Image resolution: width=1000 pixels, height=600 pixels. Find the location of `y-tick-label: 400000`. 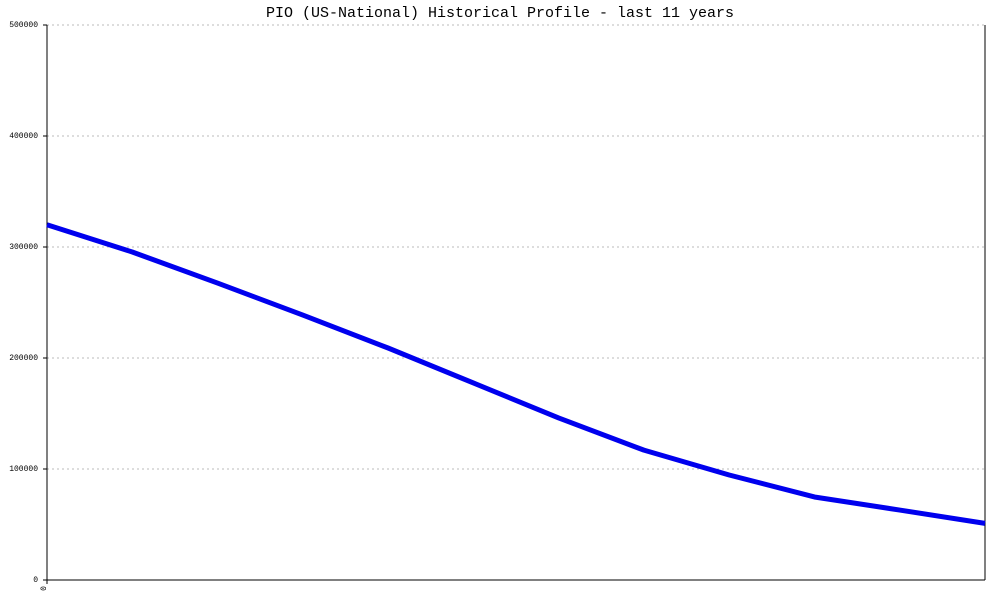

y-tick-label: 400000 is located at coordinates (23, 136).